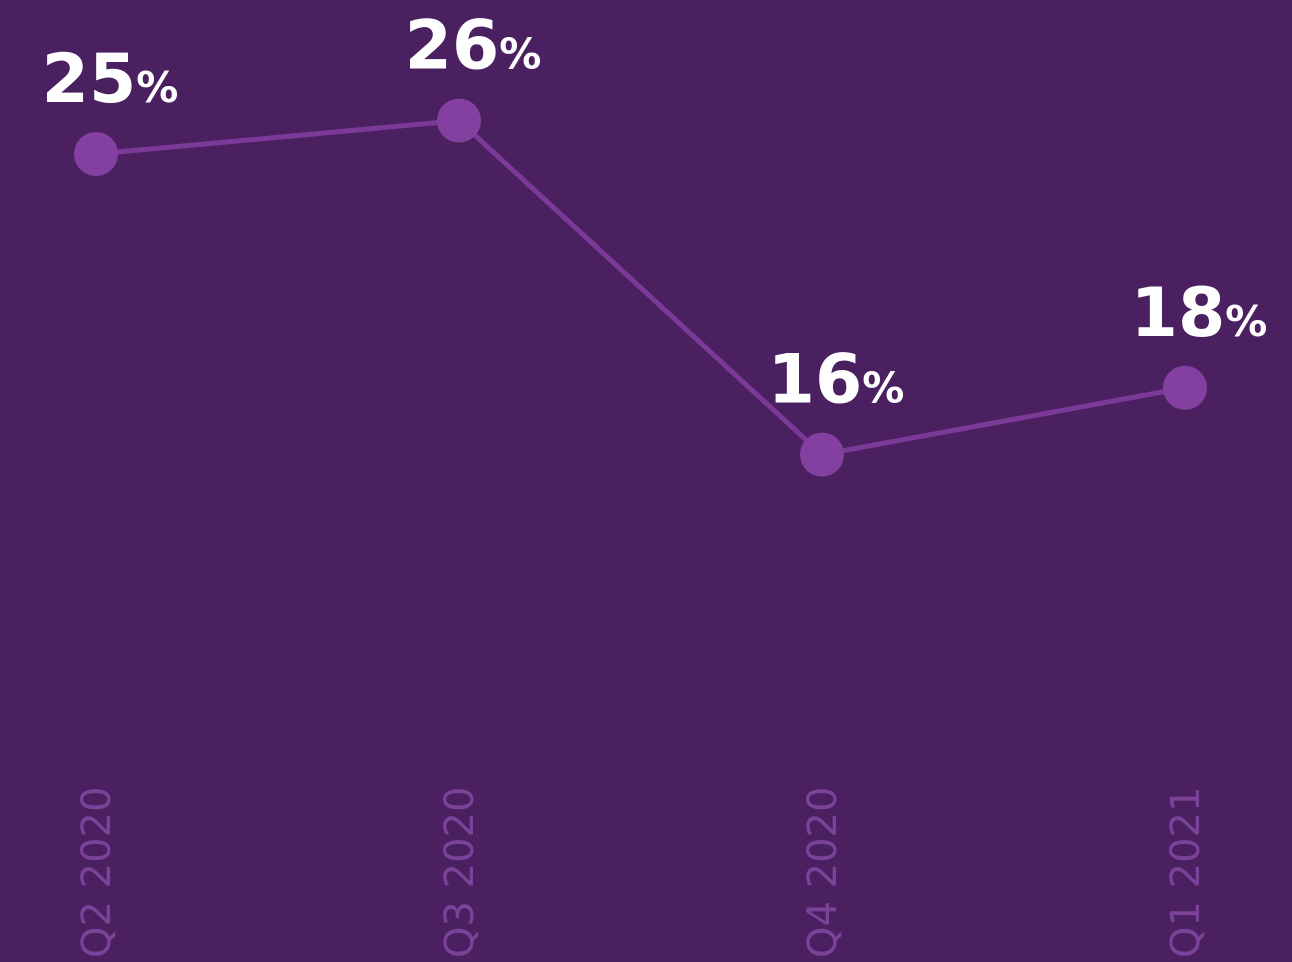 The width and height of the screenshot is (1292, 962). I want to click on x-tick-label: Q2 2020, so click(97, 872).